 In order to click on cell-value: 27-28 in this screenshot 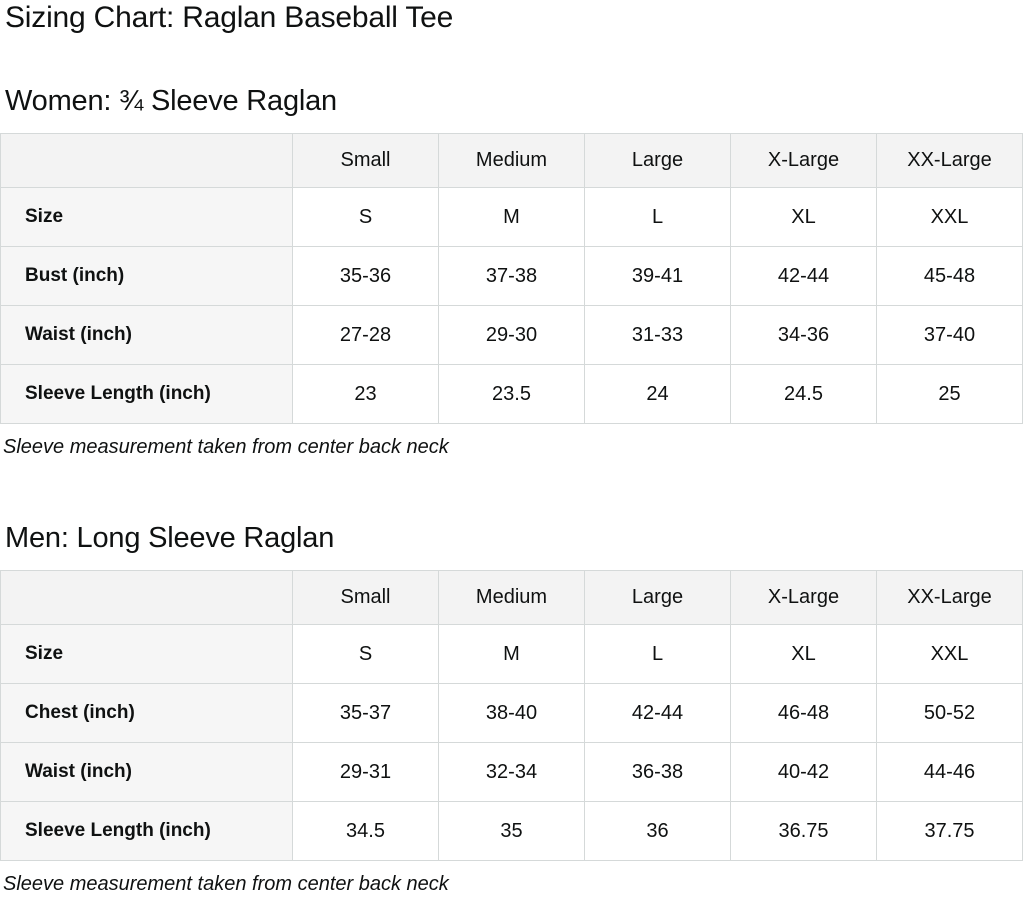, I will do `click(365, 335)`.